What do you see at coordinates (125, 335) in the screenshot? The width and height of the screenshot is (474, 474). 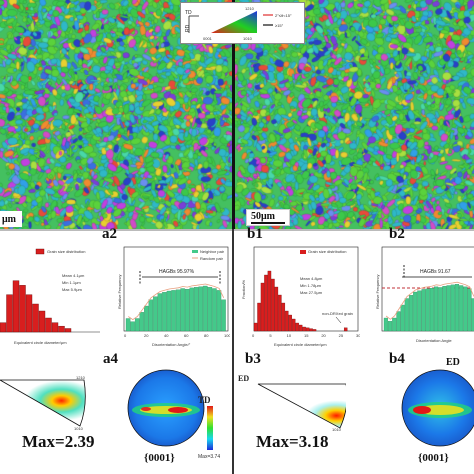 I see `misorientation-a-tick-label: 0` at bounding box center [125, 335].